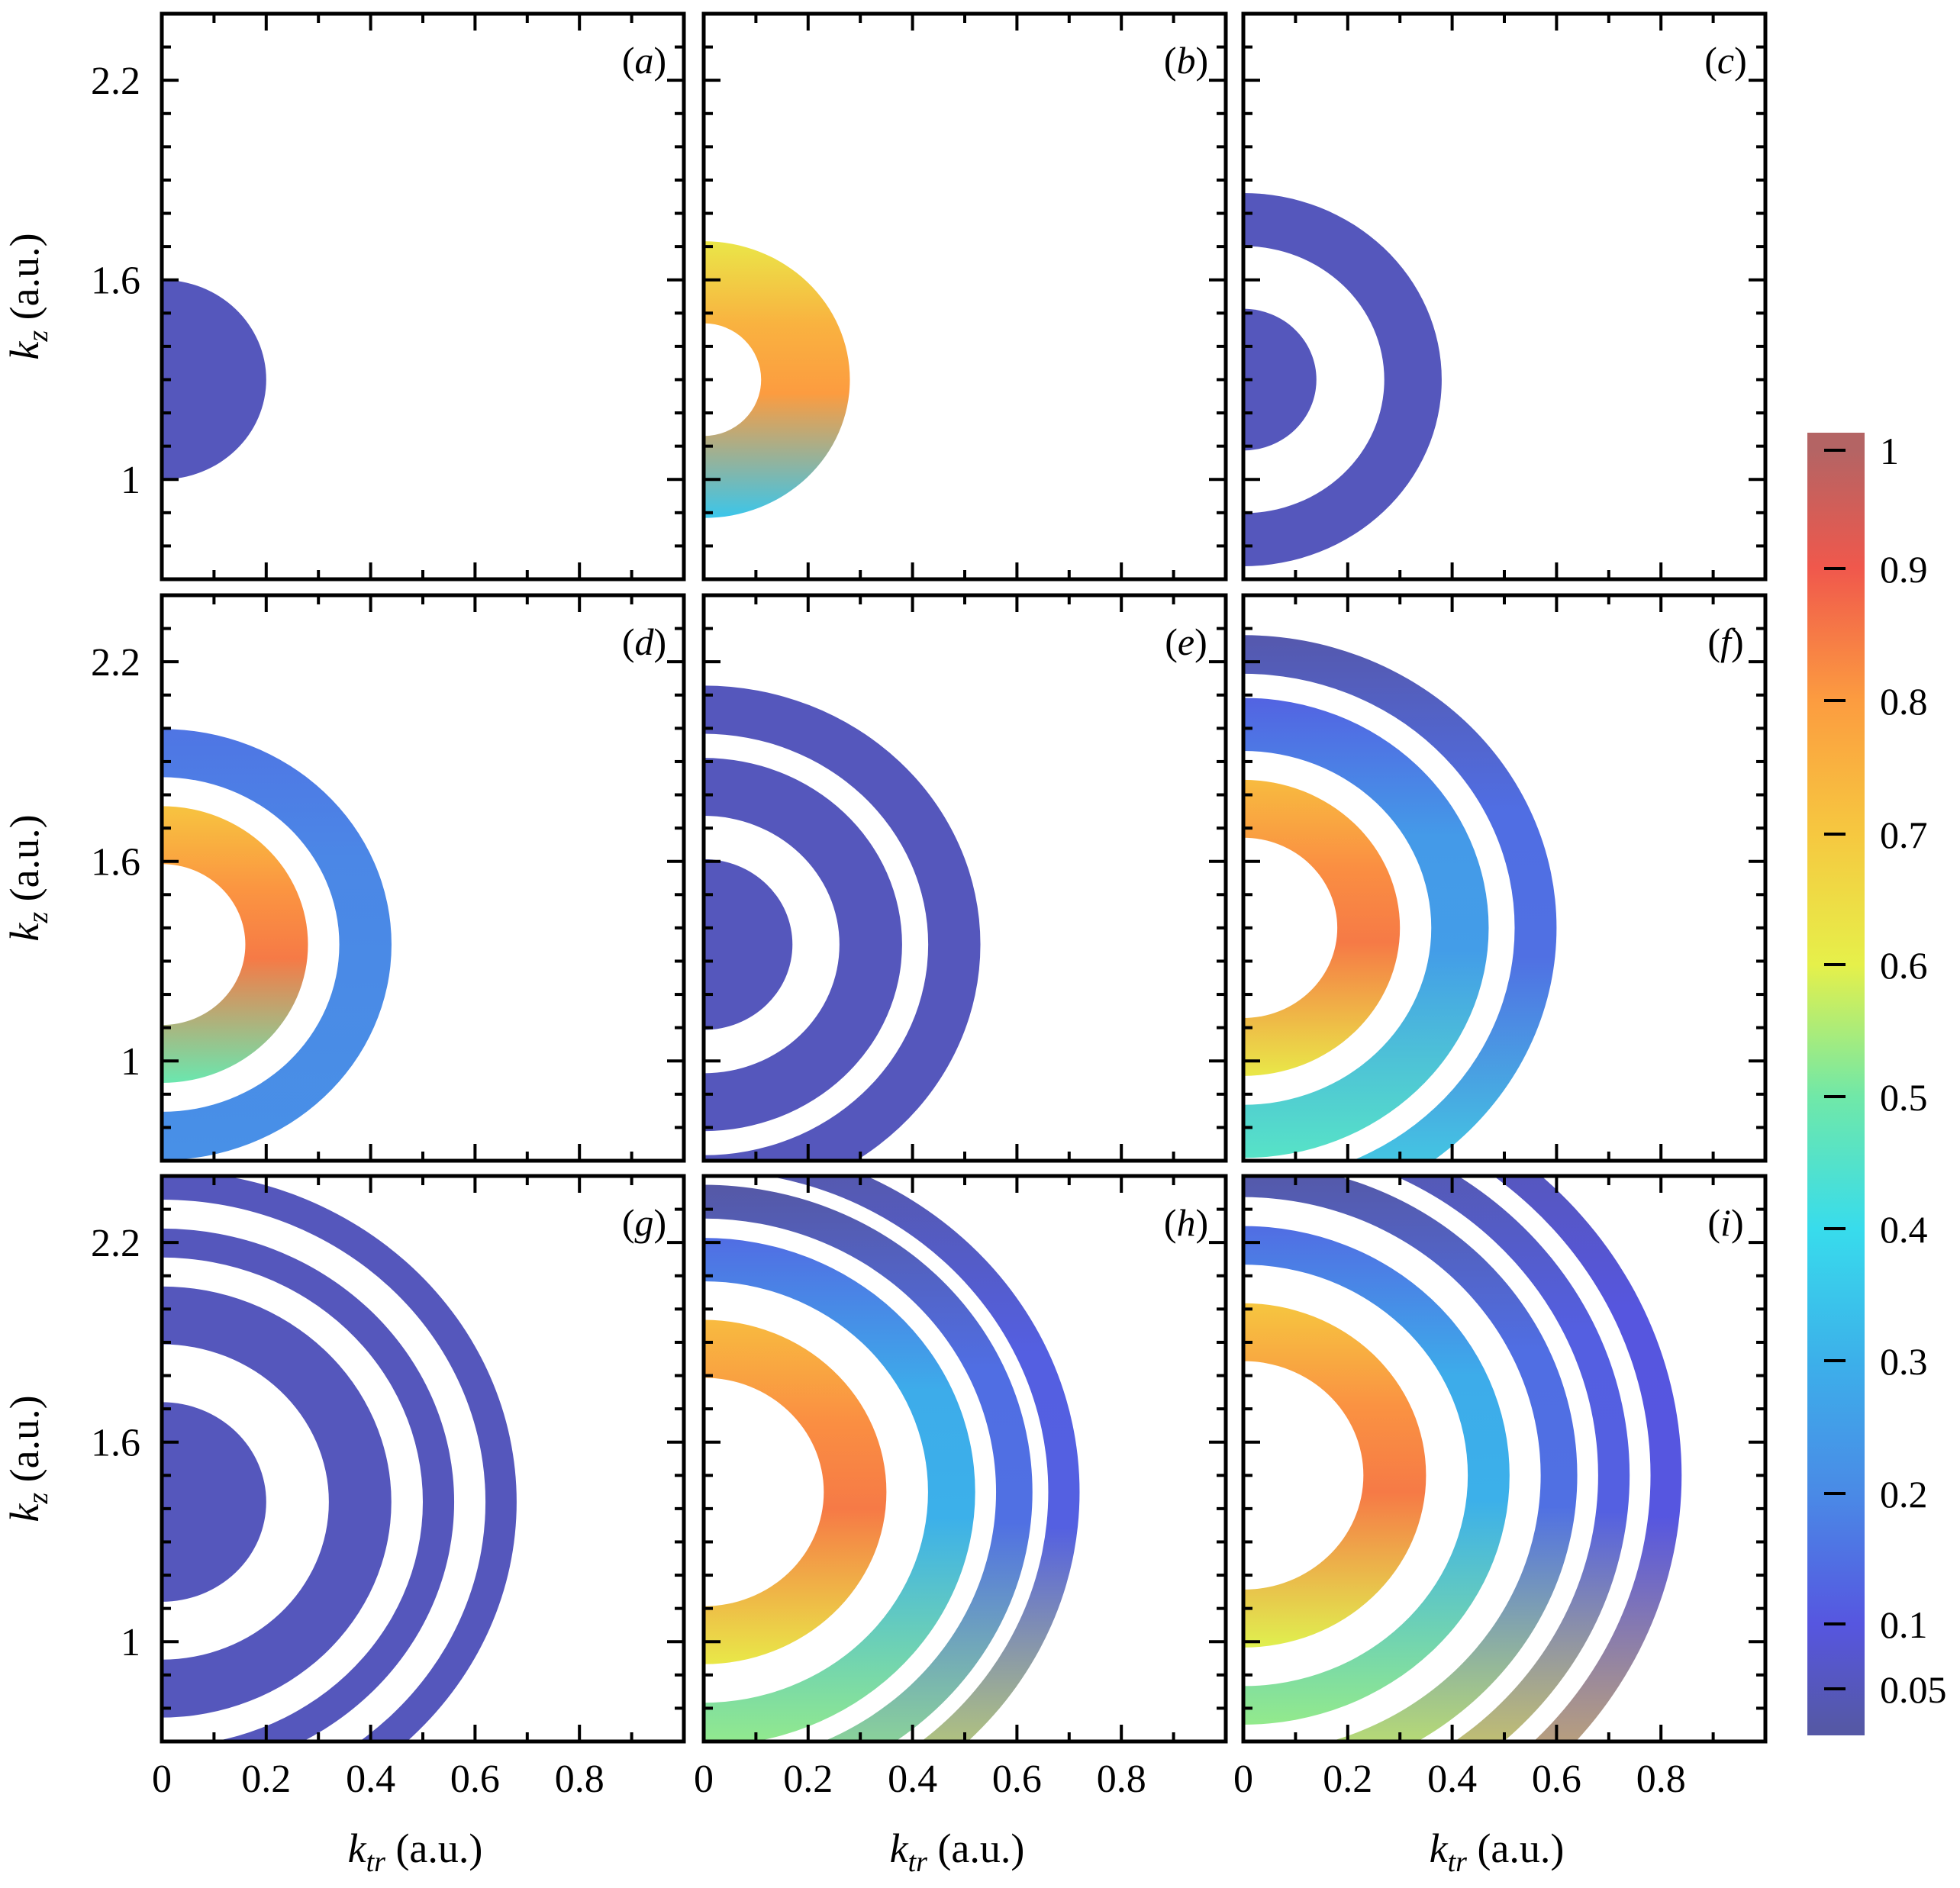 This screenshot has height=1888, width=1960. Describe the element at coordinates (1904, 1494) in the screenshot. I see `colorbar-tick-label: 0.2` at that location.